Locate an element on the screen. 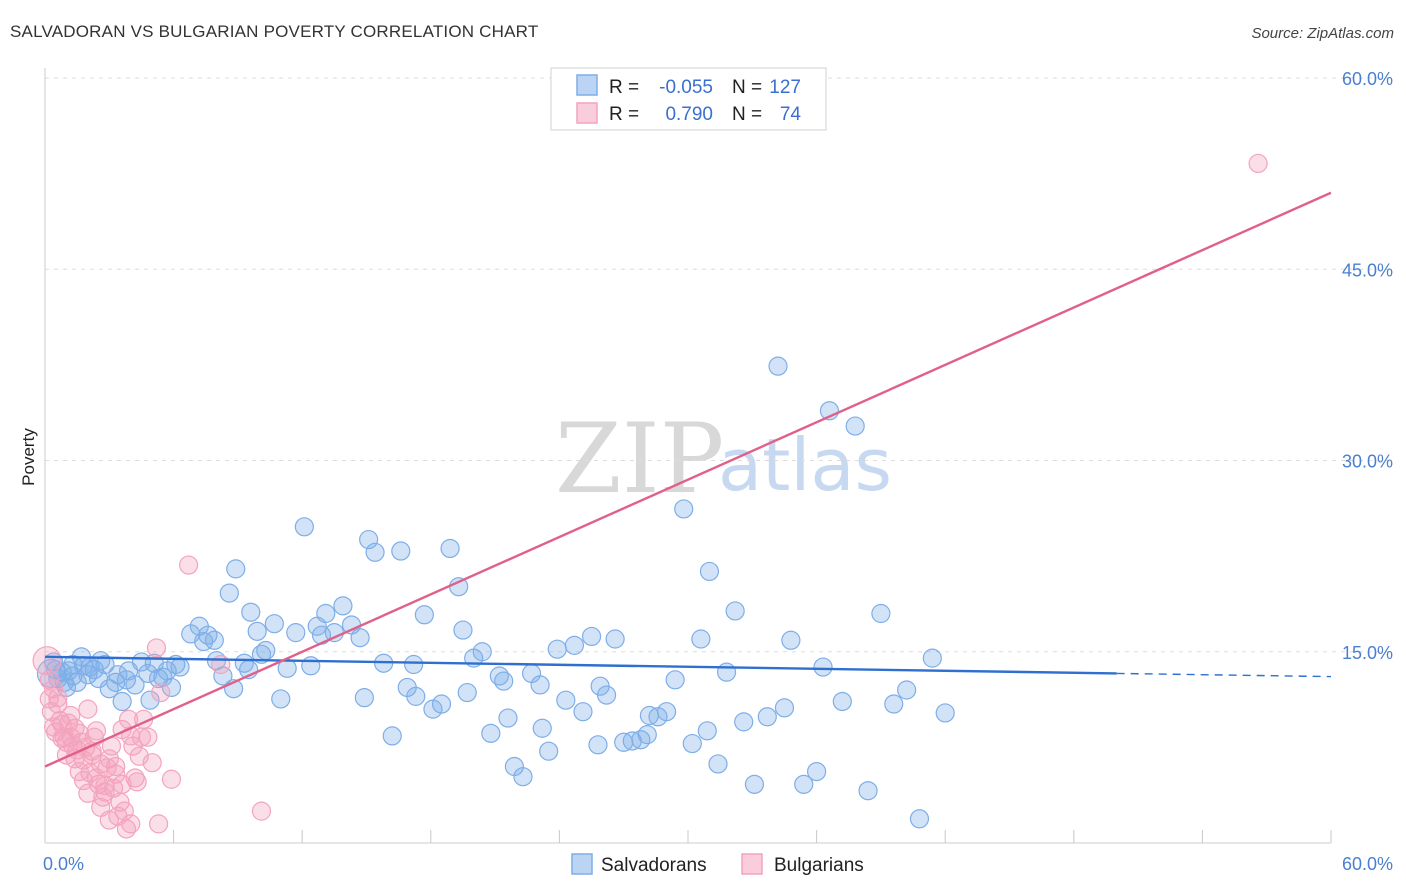  x-axis-ticks is located at coordinates (688, 836).